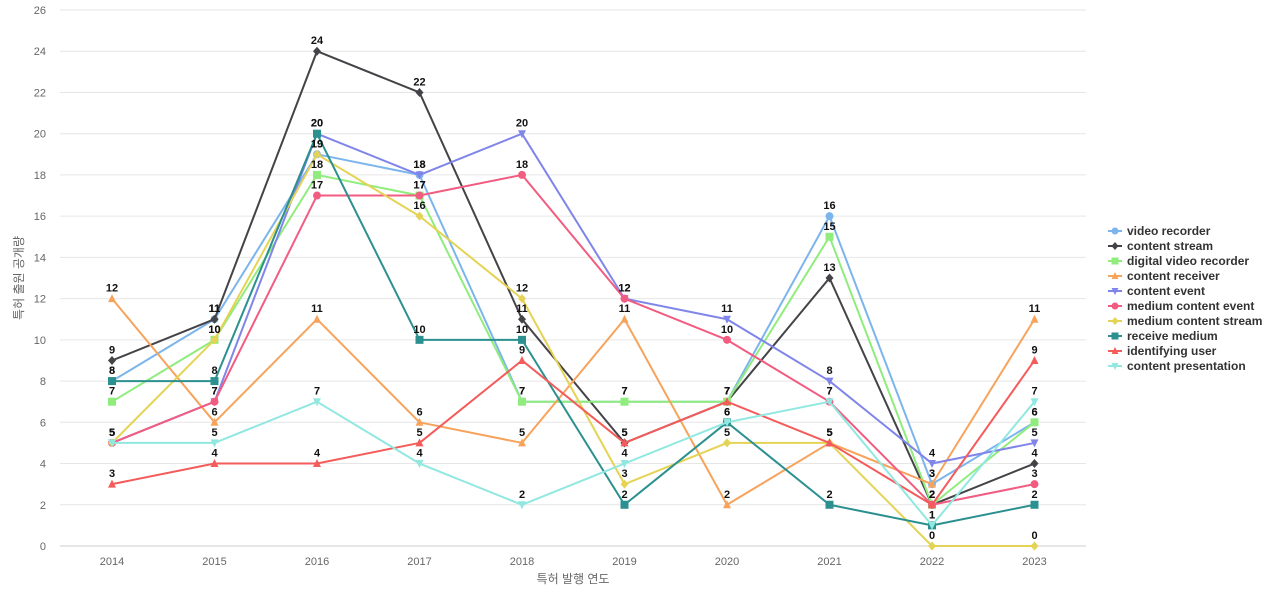  I want to click on y-tick-label: 12, so click(40, 300).